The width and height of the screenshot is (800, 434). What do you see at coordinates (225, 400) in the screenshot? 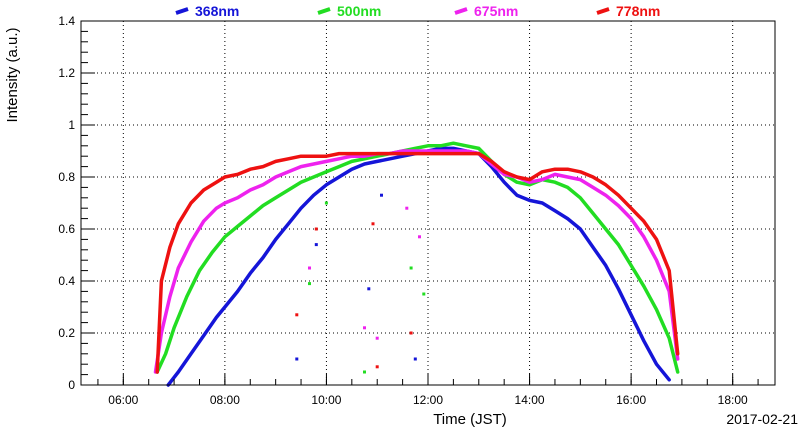
I see `x-tick-label: 08:00` at bounding box center [225, 400].